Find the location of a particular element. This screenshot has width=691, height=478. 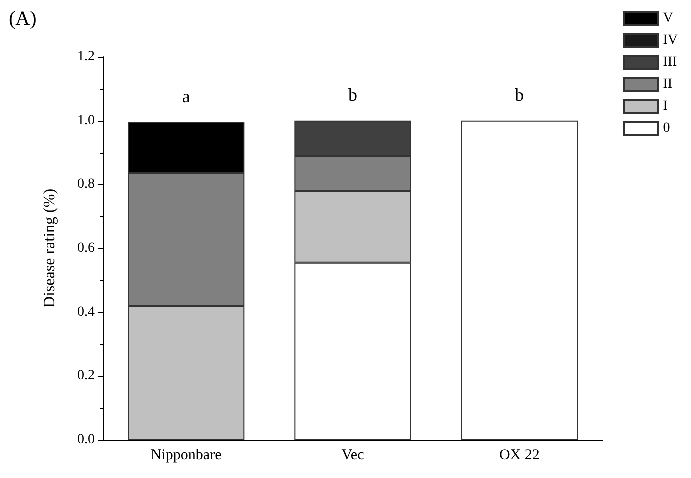

legend-label: II is located at coordinates (668, 84).